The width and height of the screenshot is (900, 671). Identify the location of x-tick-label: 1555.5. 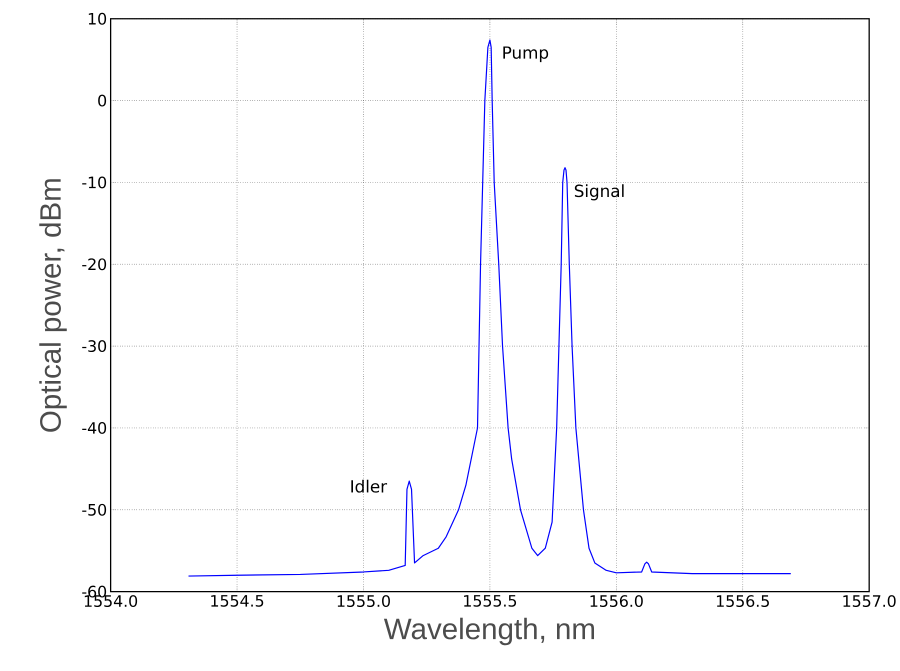
(490, 601).